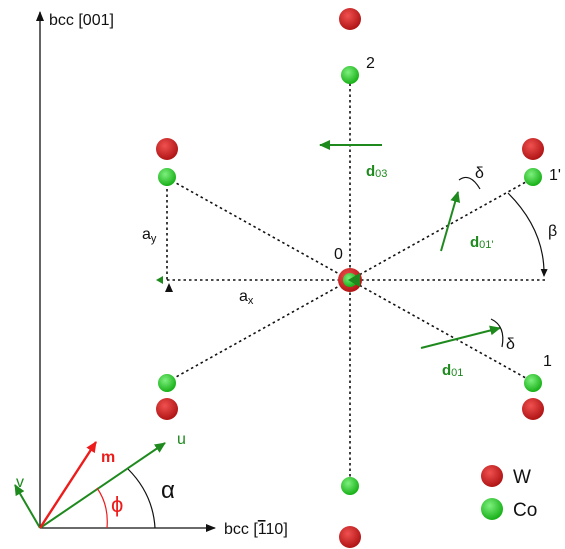  Describe the element at coordinates (181, 439) in the screenshot. I see `u-label: u` at that location.